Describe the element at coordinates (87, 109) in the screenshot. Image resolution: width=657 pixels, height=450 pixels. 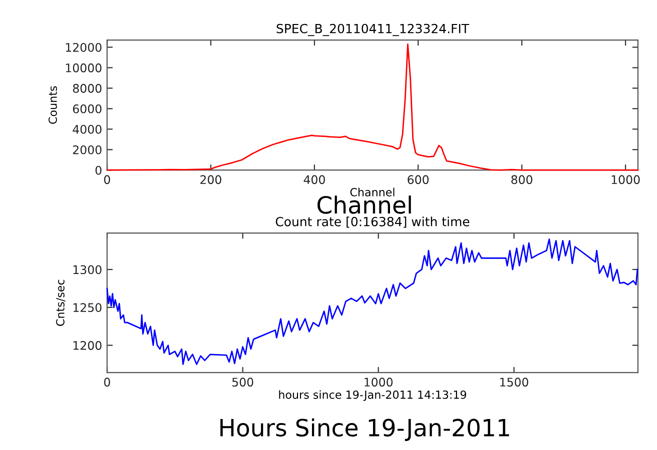
I see `y-tick-label: 6000` at that location.